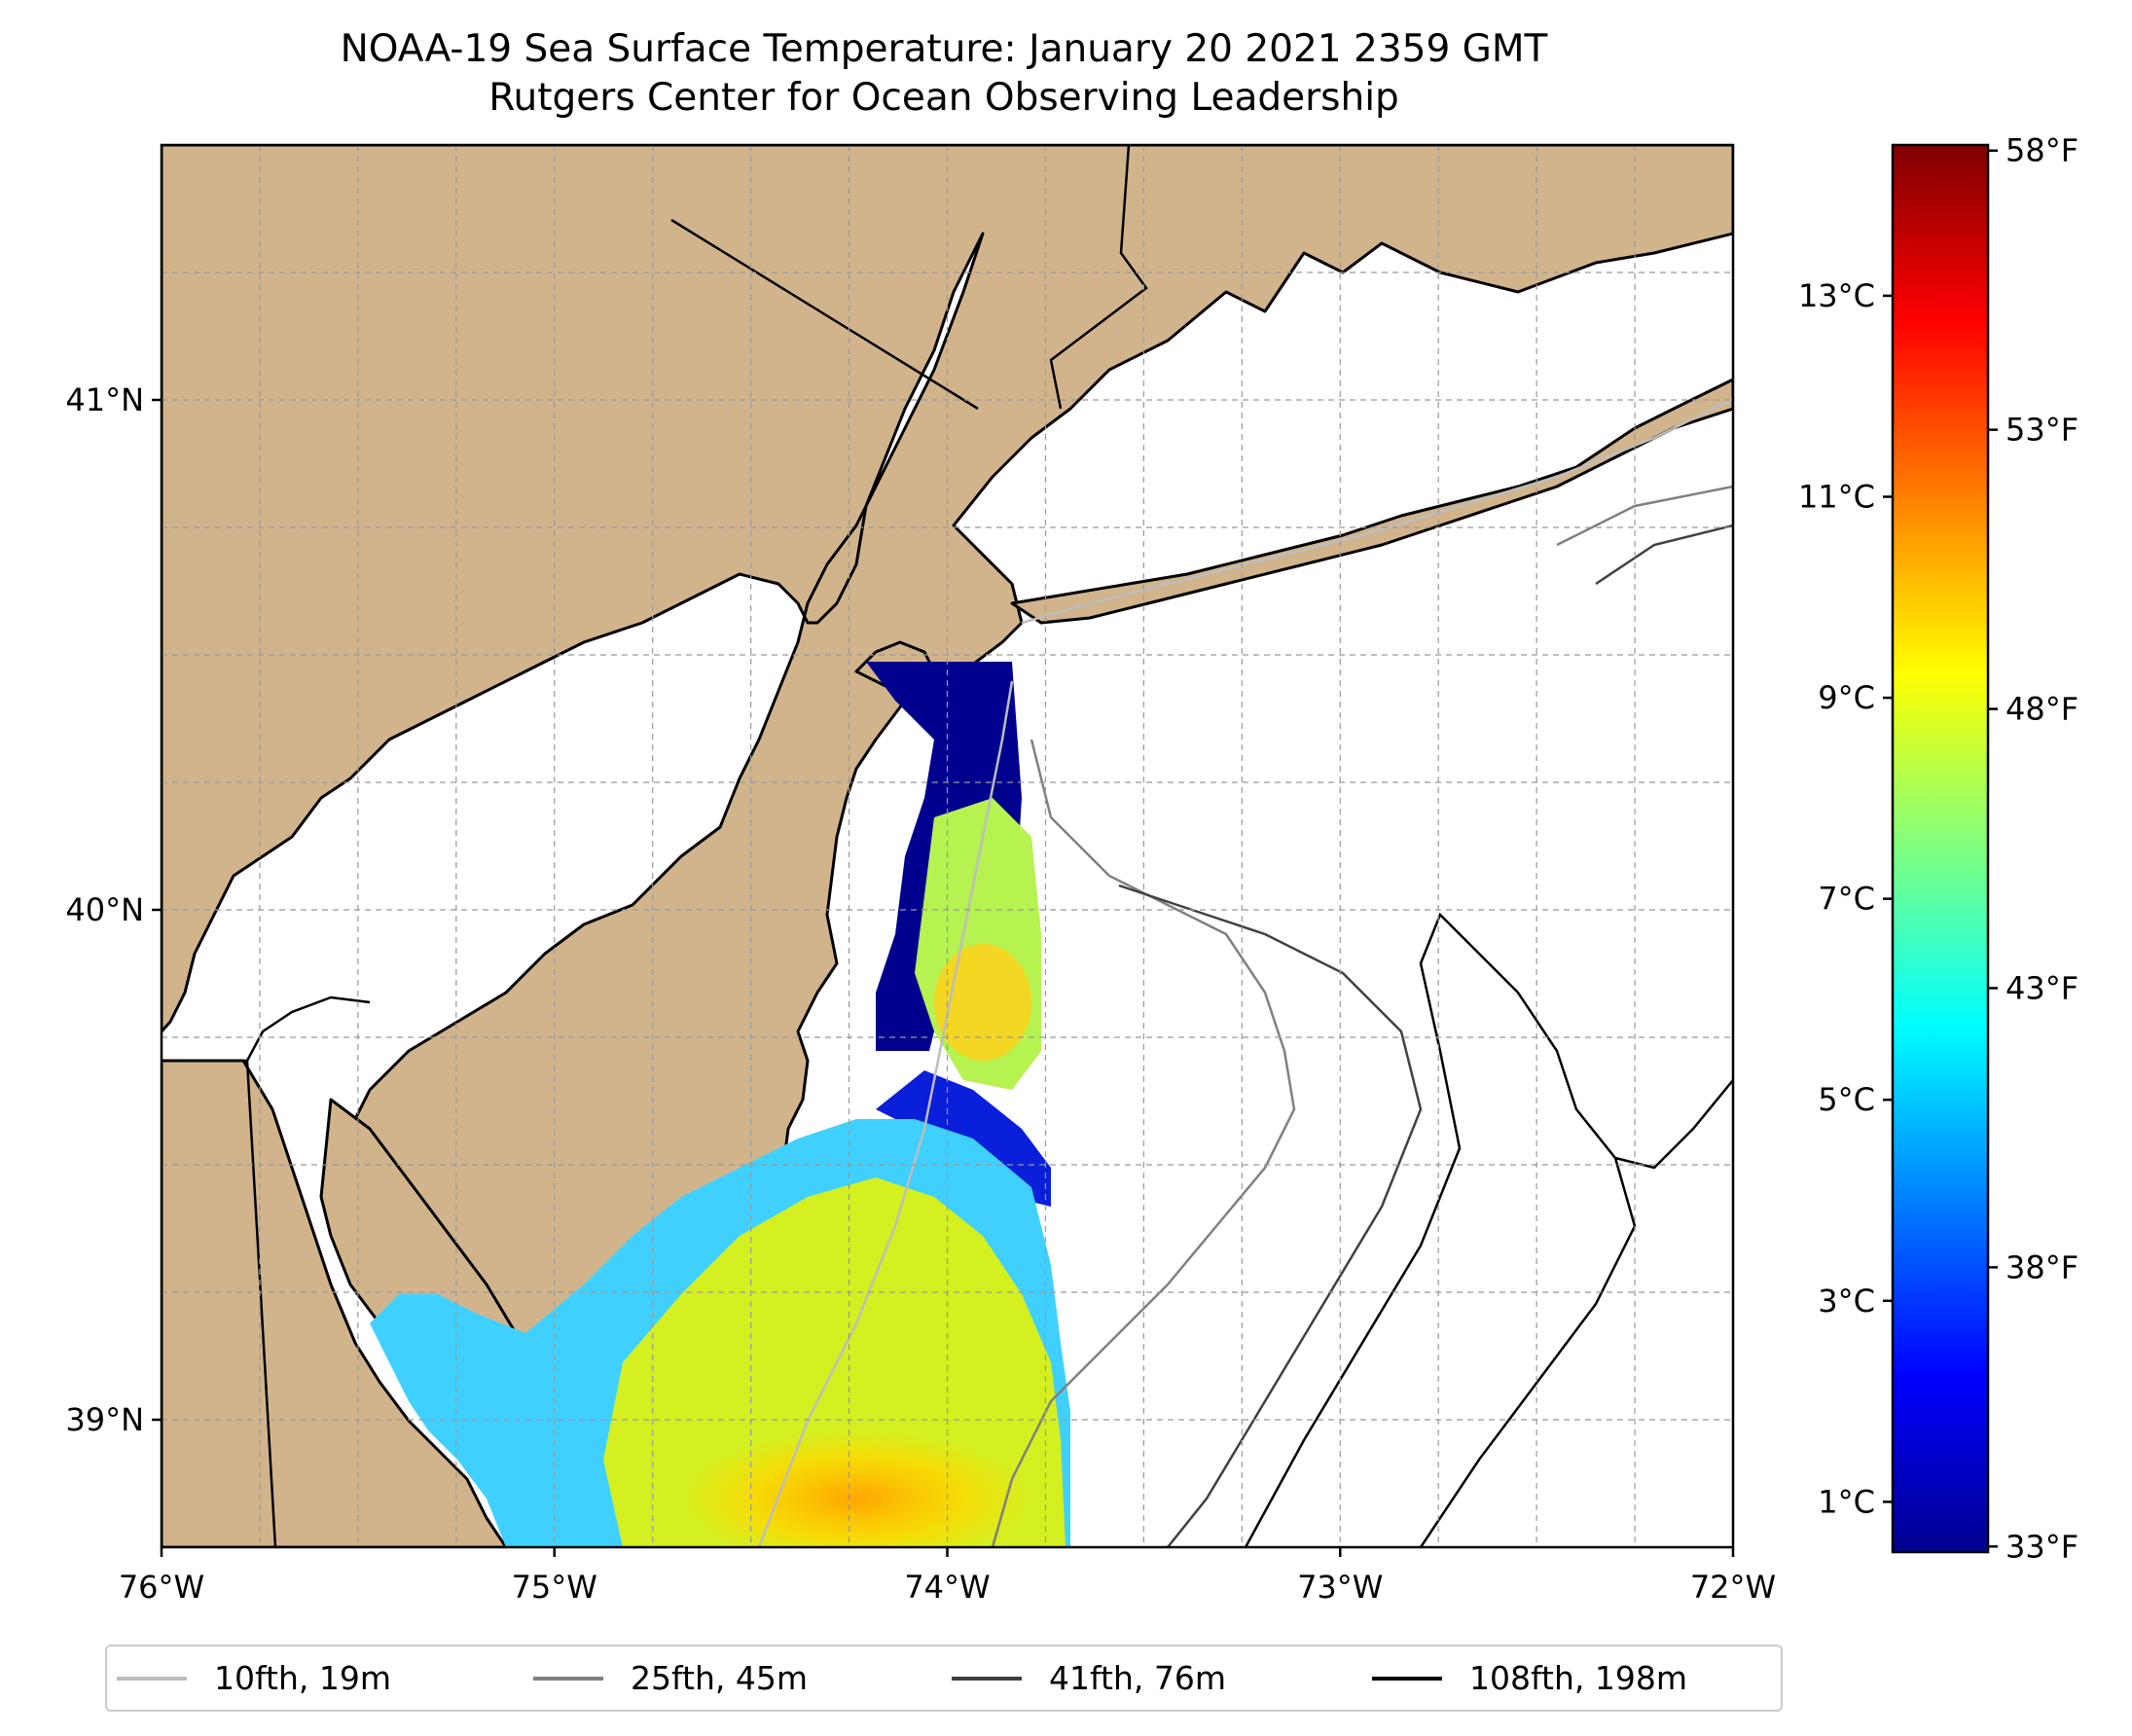 This screenshot has width=2132, height=1736. I want to click on colorbar-fahrenheit-label: 58°F, so click(2042, 151).